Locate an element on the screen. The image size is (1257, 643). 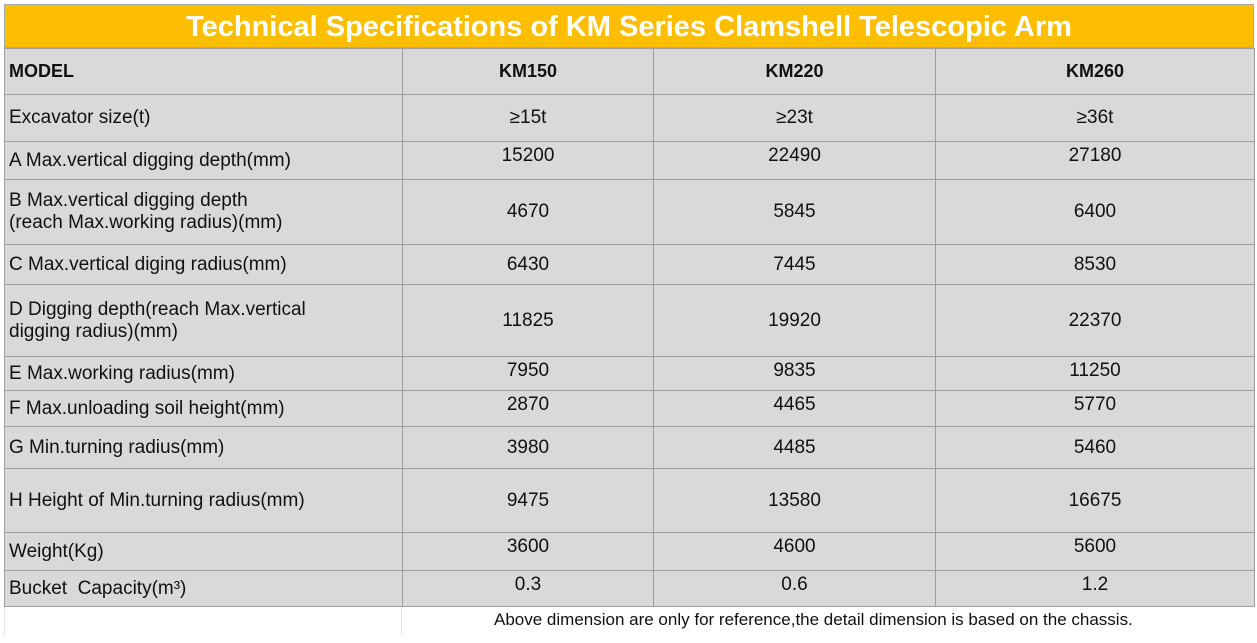
cell-value: 6430 is located at coordinates (528, 264).